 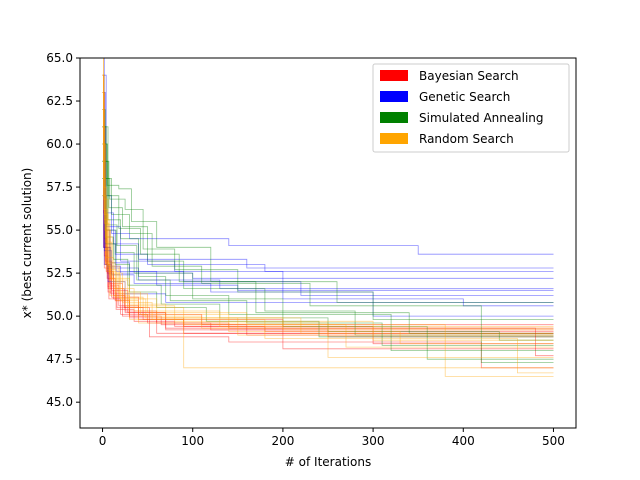 I want to click on legend-label: Random Search, so click(x=466, y=139).